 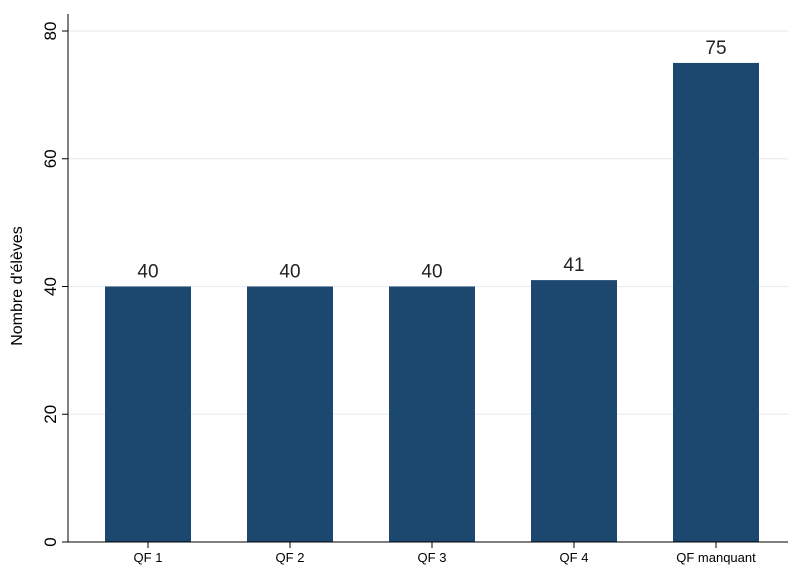 What do you see at coordinates (716, 557) in the screenshot?
I see `x-category-label-5: QF manquant` at bounding box center [716, 557].